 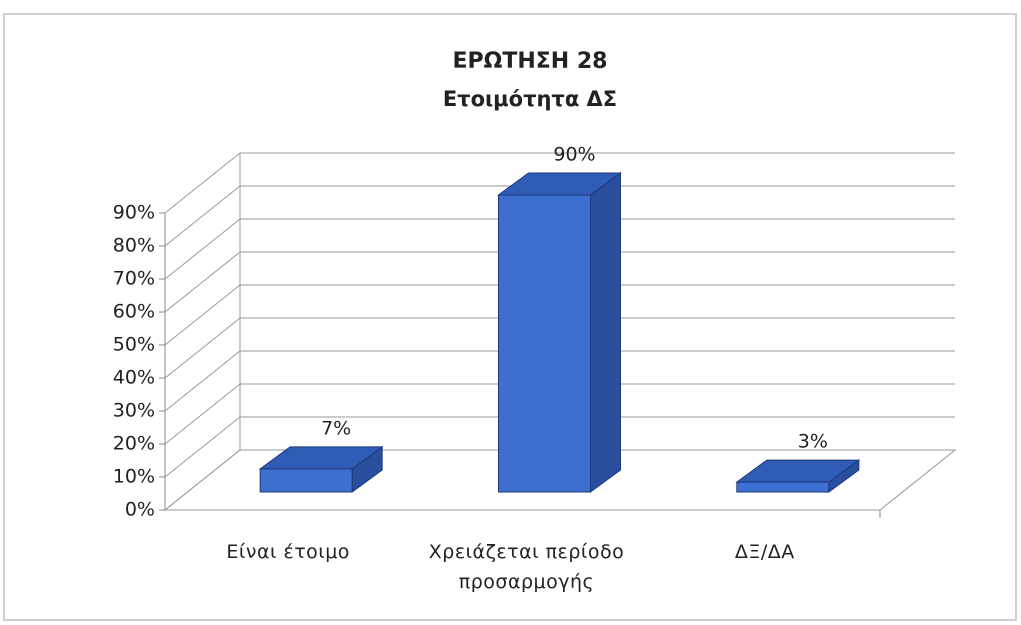 What do you see at coordinates (134, 378) in the screenshot?
I see `y-tick-label: 40%` at bounding box center [134, 378].